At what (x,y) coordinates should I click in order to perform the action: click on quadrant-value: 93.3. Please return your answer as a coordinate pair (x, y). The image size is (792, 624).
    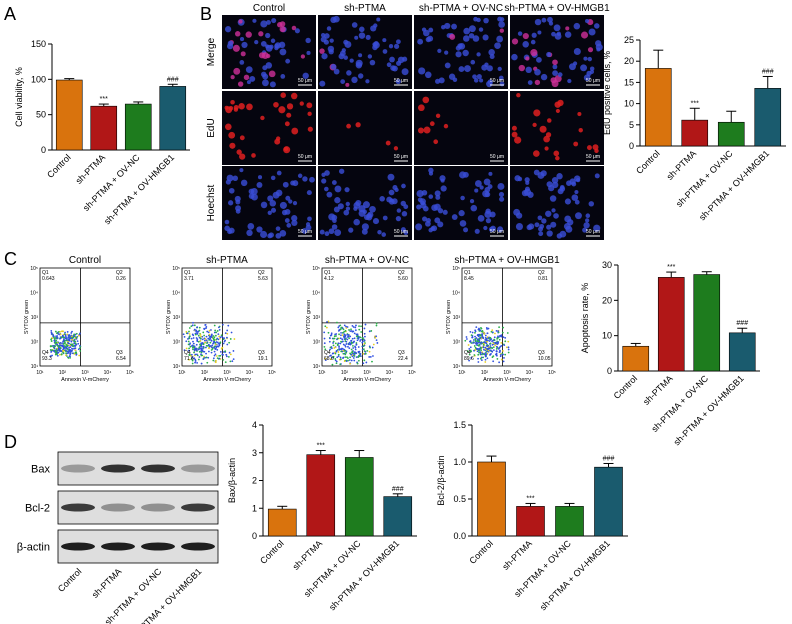
    Looking at the image, I should click on (47, 359).